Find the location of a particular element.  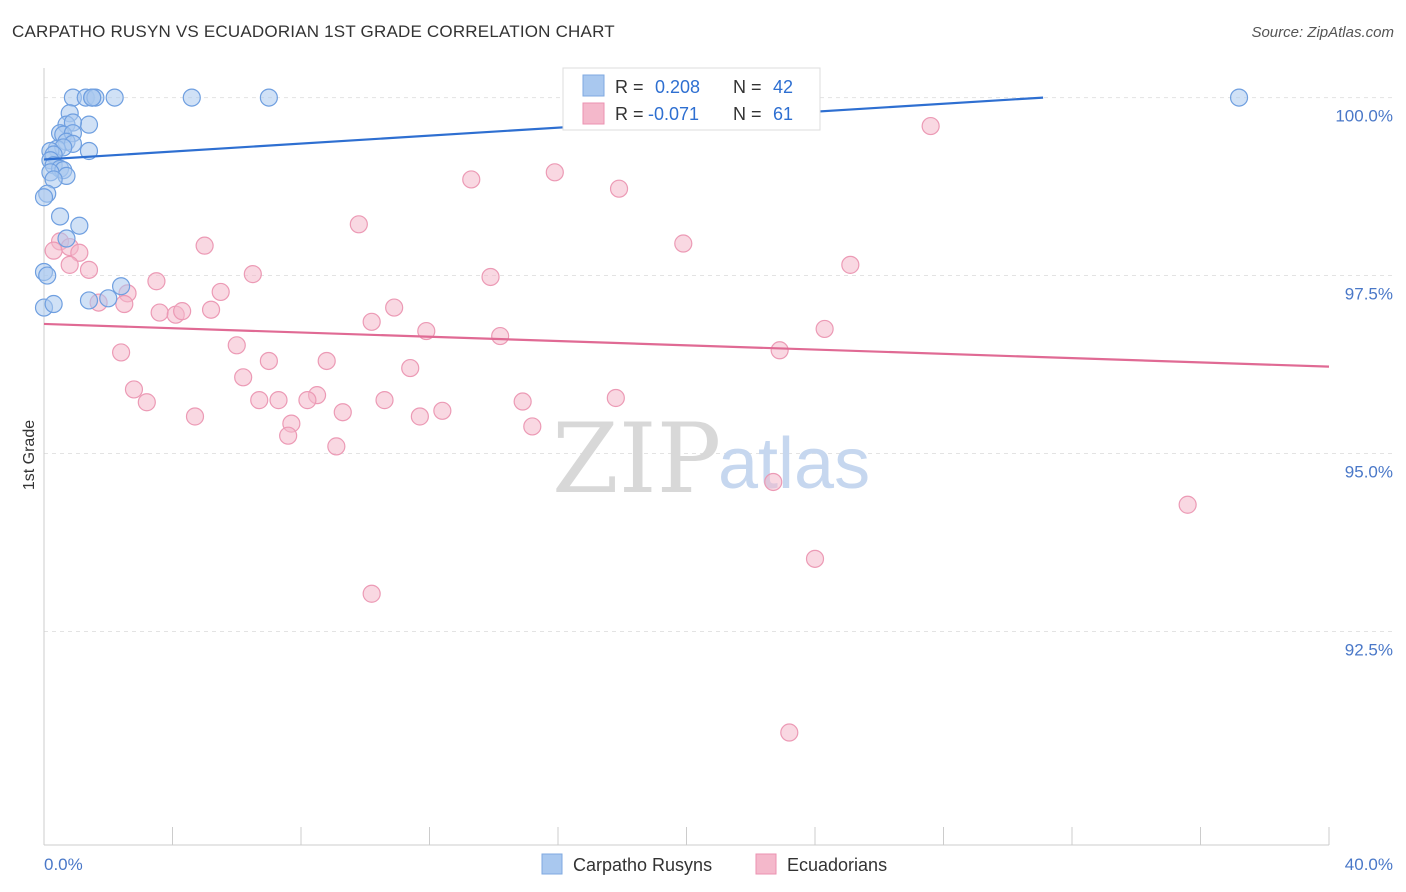

legend-blue-swatch is located at coordinates (552, 864).